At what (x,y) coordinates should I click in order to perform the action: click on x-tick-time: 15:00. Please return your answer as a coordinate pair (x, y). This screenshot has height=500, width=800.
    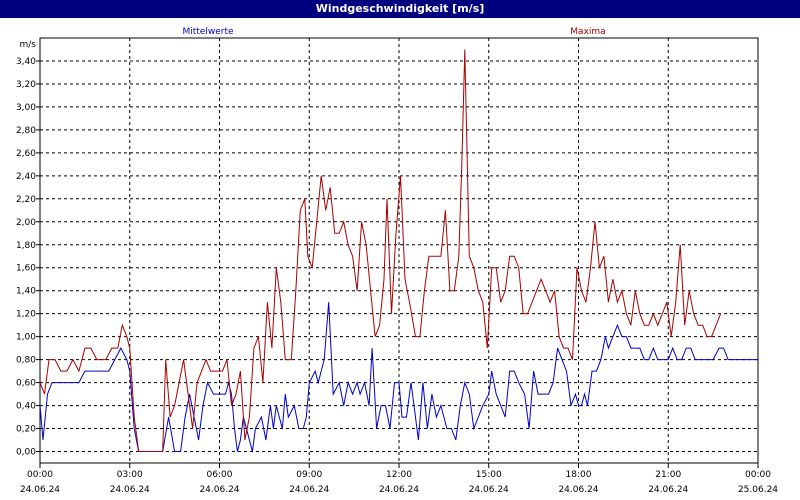
    Looking at the image, I should click on (489, 475).